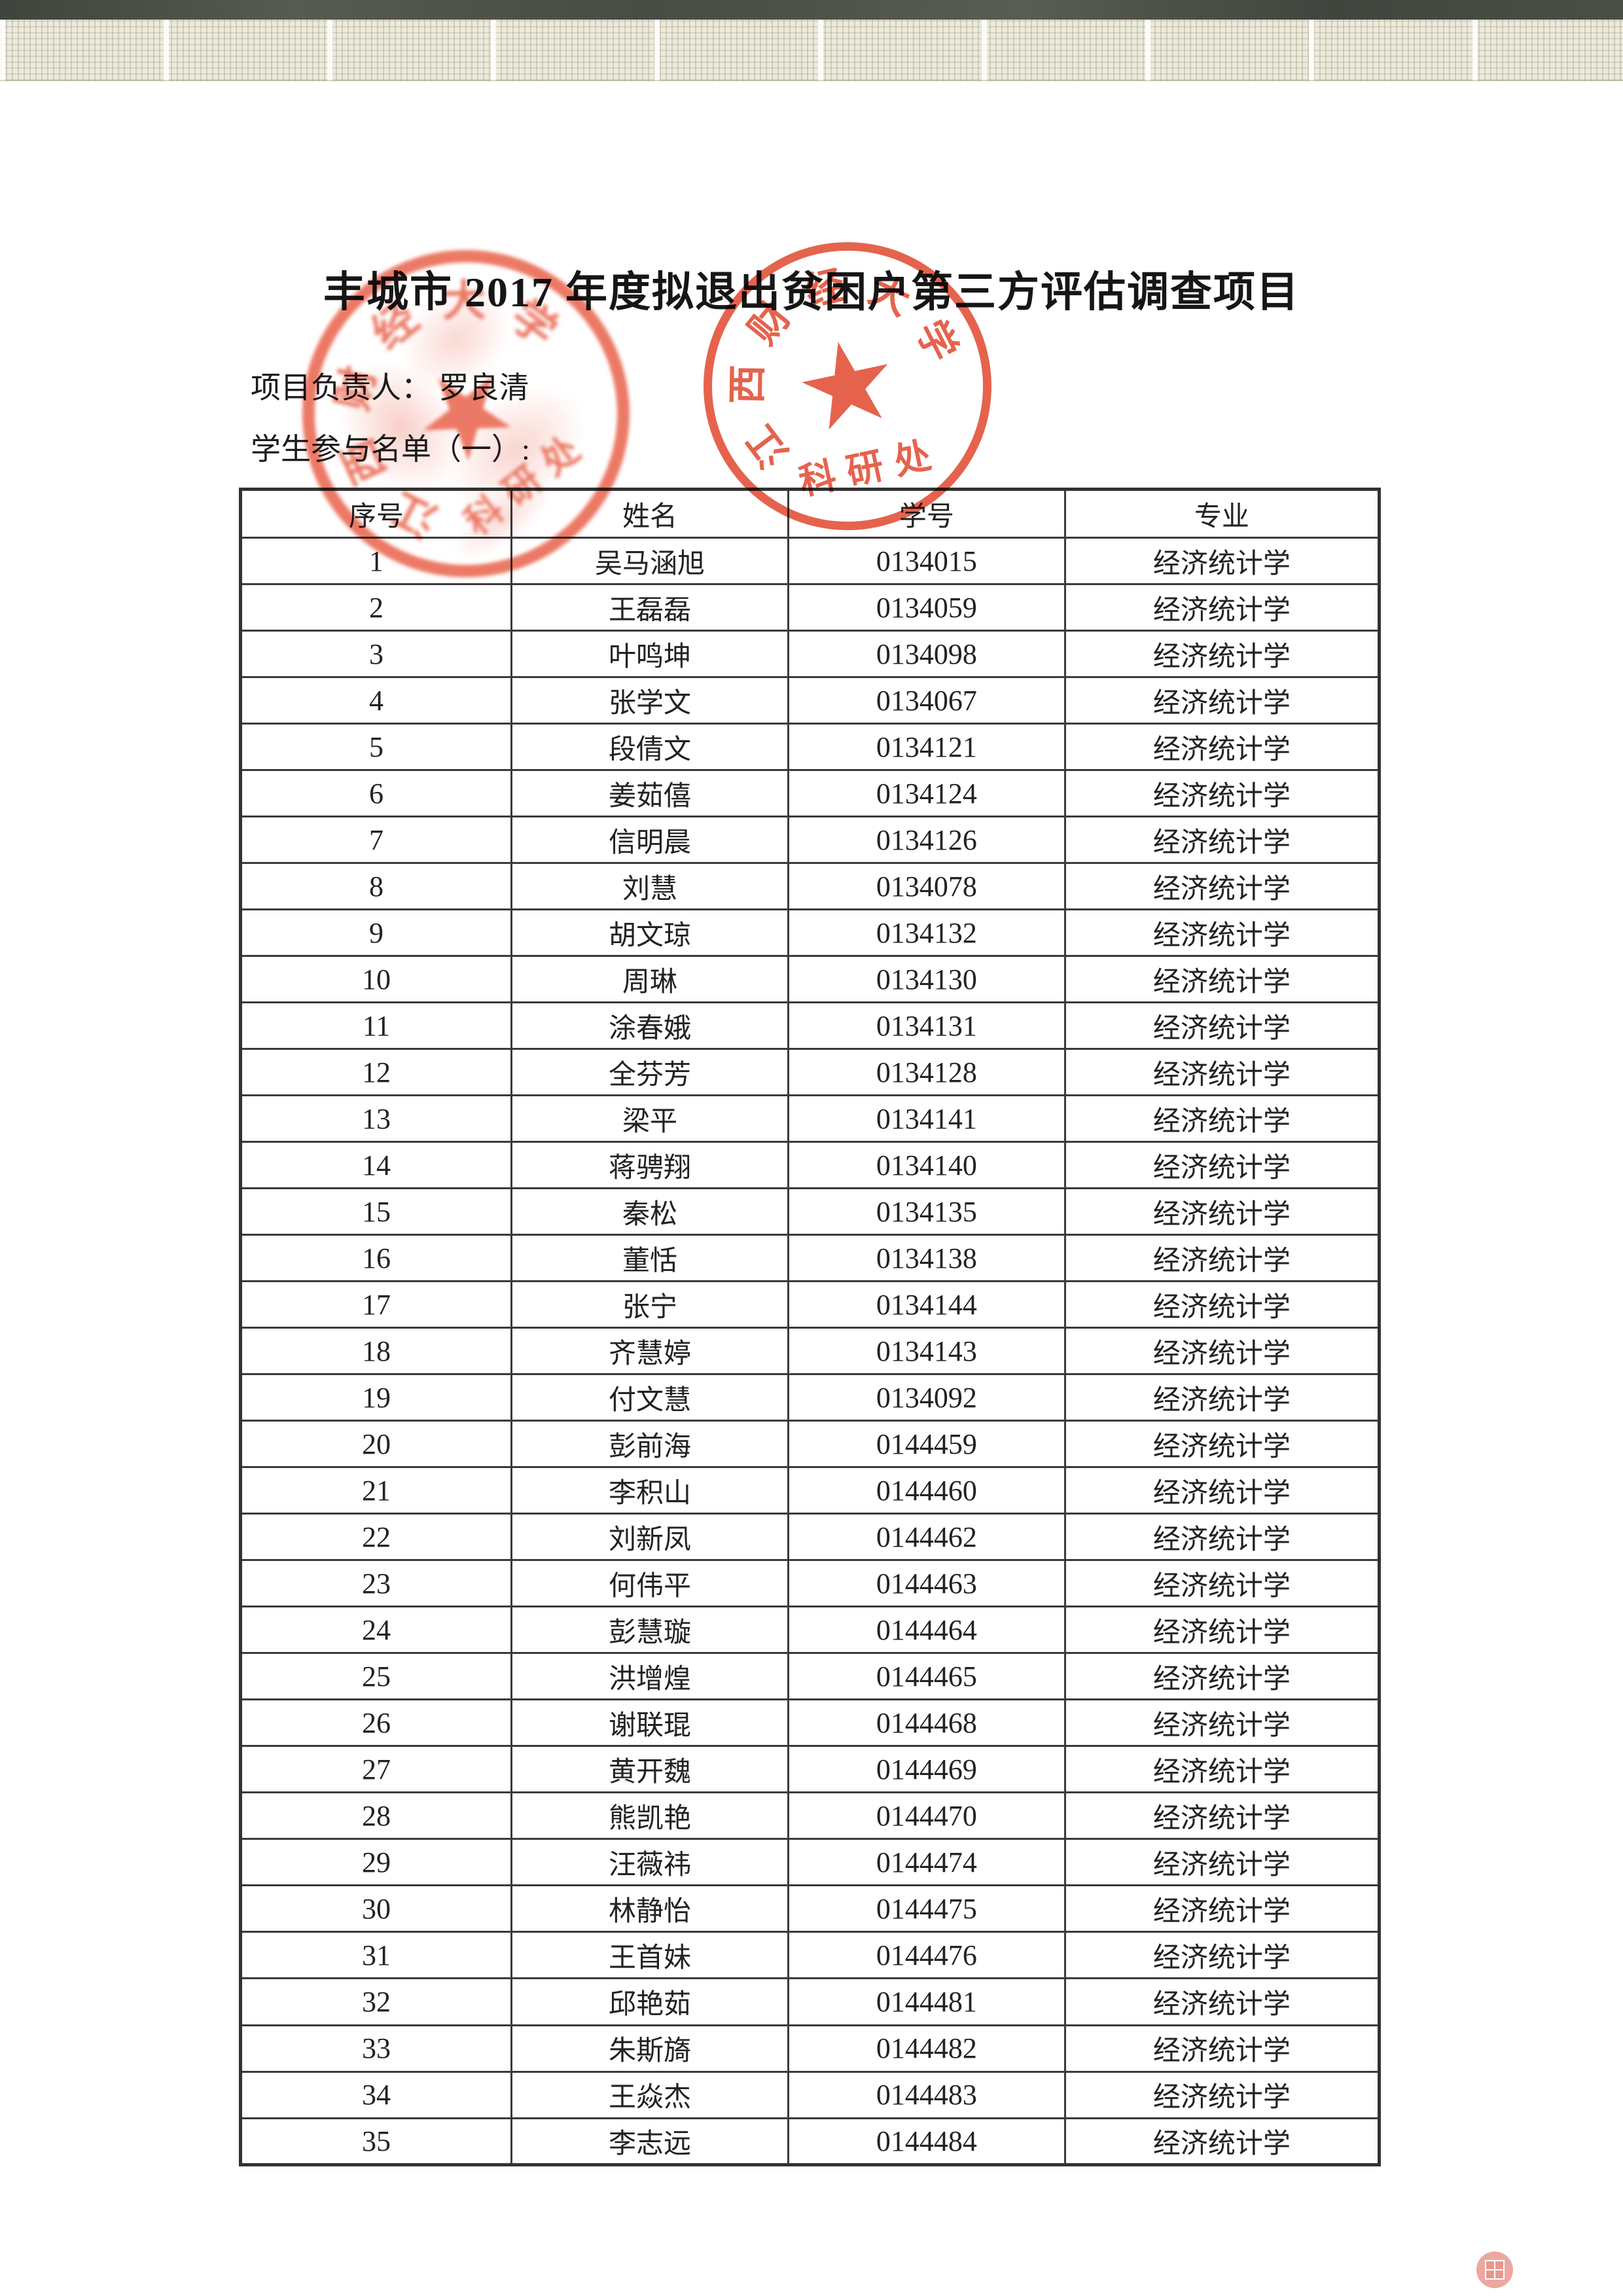 This screenshot has height=2296, width=1623. What do you see at coordinates (927, 886) in the screenshot?
I see `cell-student-id: 0134078` at bounding box center [927, 886].